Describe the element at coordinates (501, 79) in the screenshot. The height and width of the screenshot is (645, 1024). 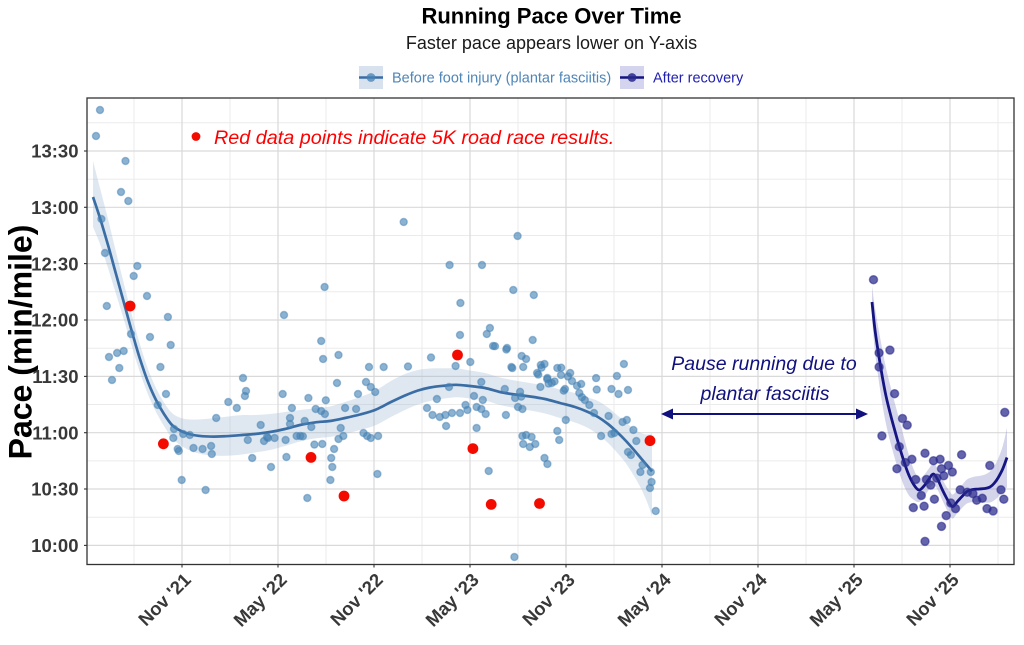
I see `svg-text:Before foot injury (plantar fa: Before foot injury (plantar fasciitis)` at that location.